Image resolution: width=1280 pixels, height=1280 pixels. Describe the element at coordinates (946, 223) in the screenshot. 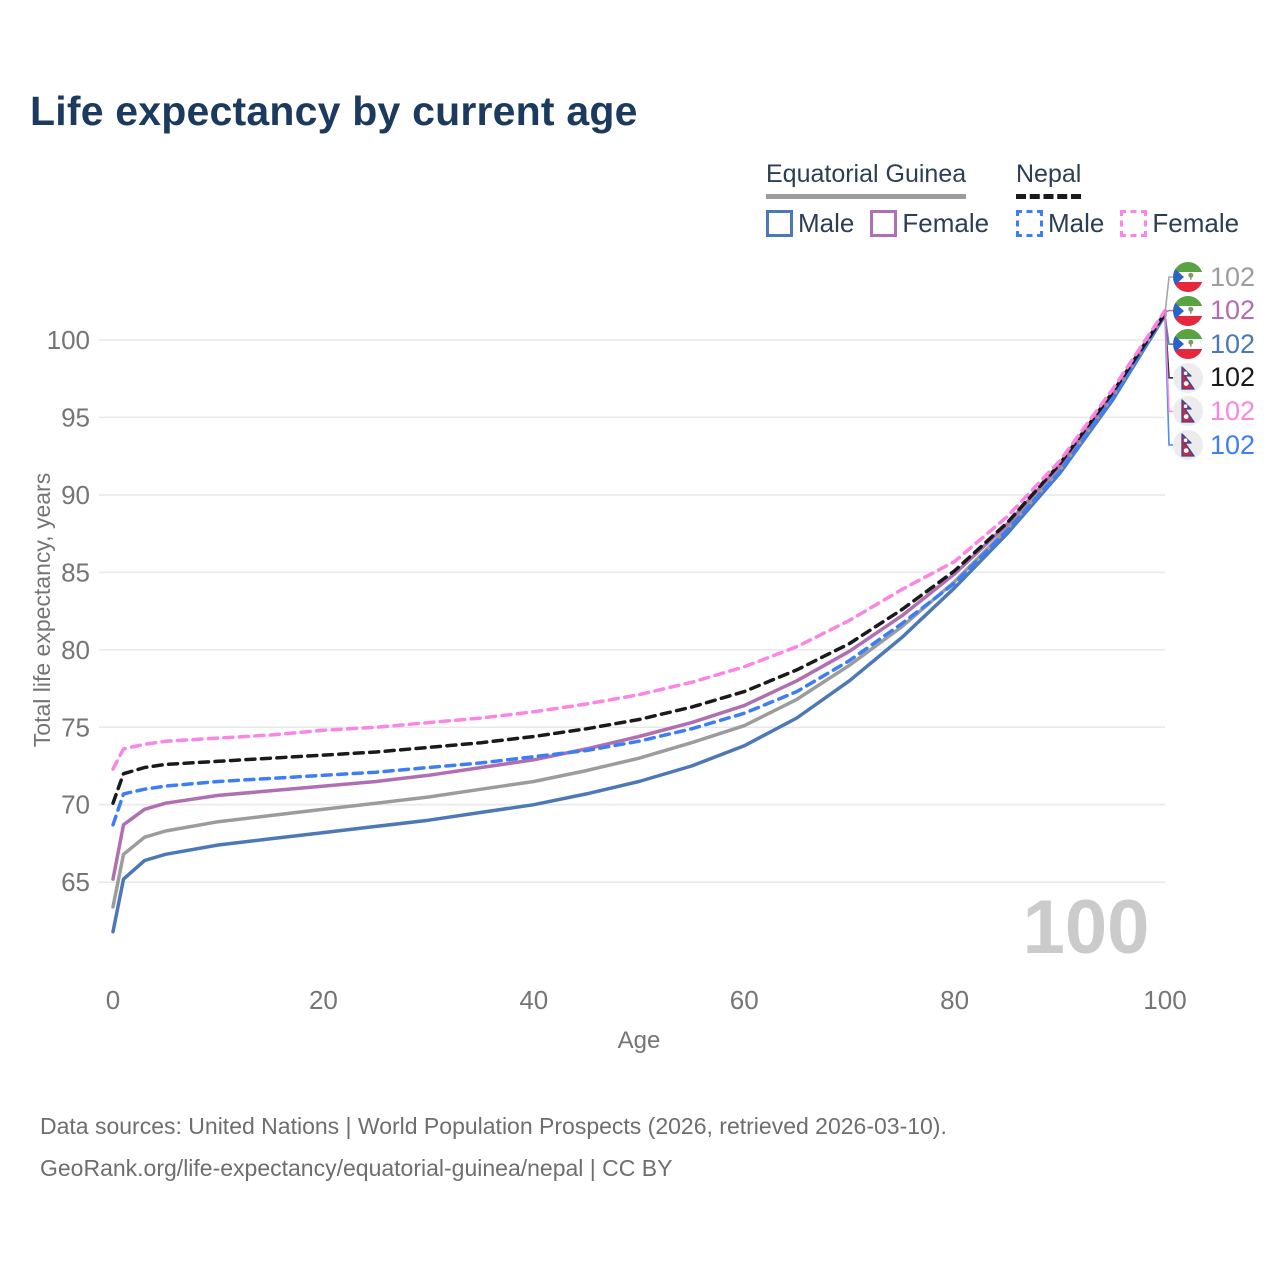

I see `legend-item-eg-female: Female` at that location.